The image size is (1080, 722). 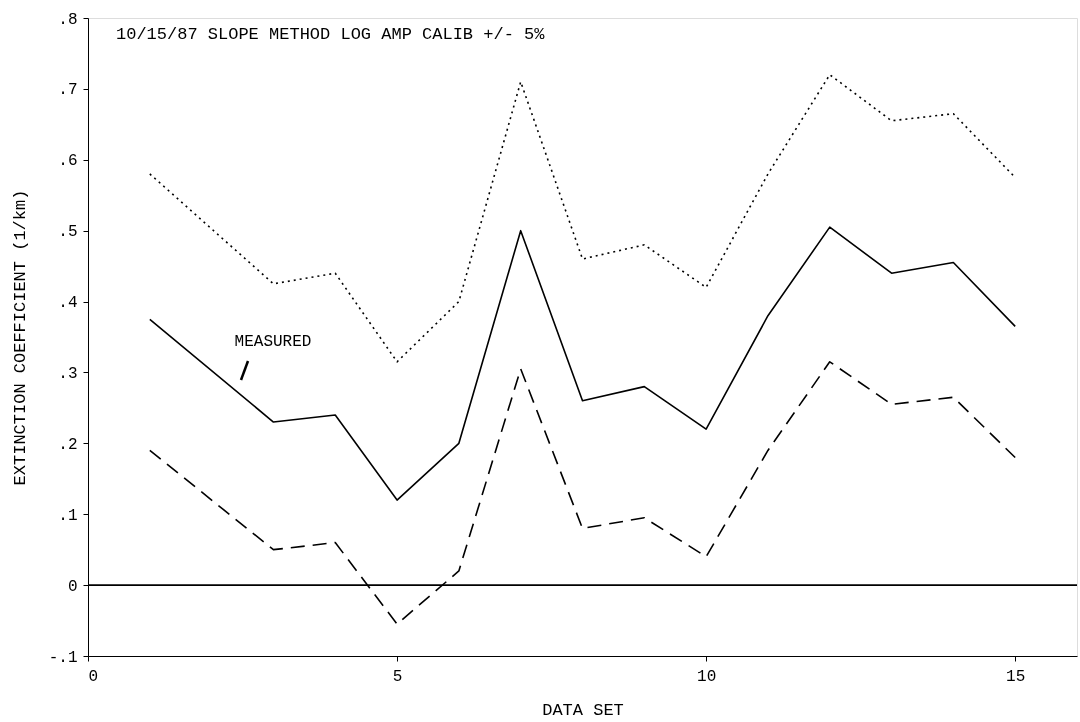 I want to click on x-tick-label: 5, so click(x=397, y=676).